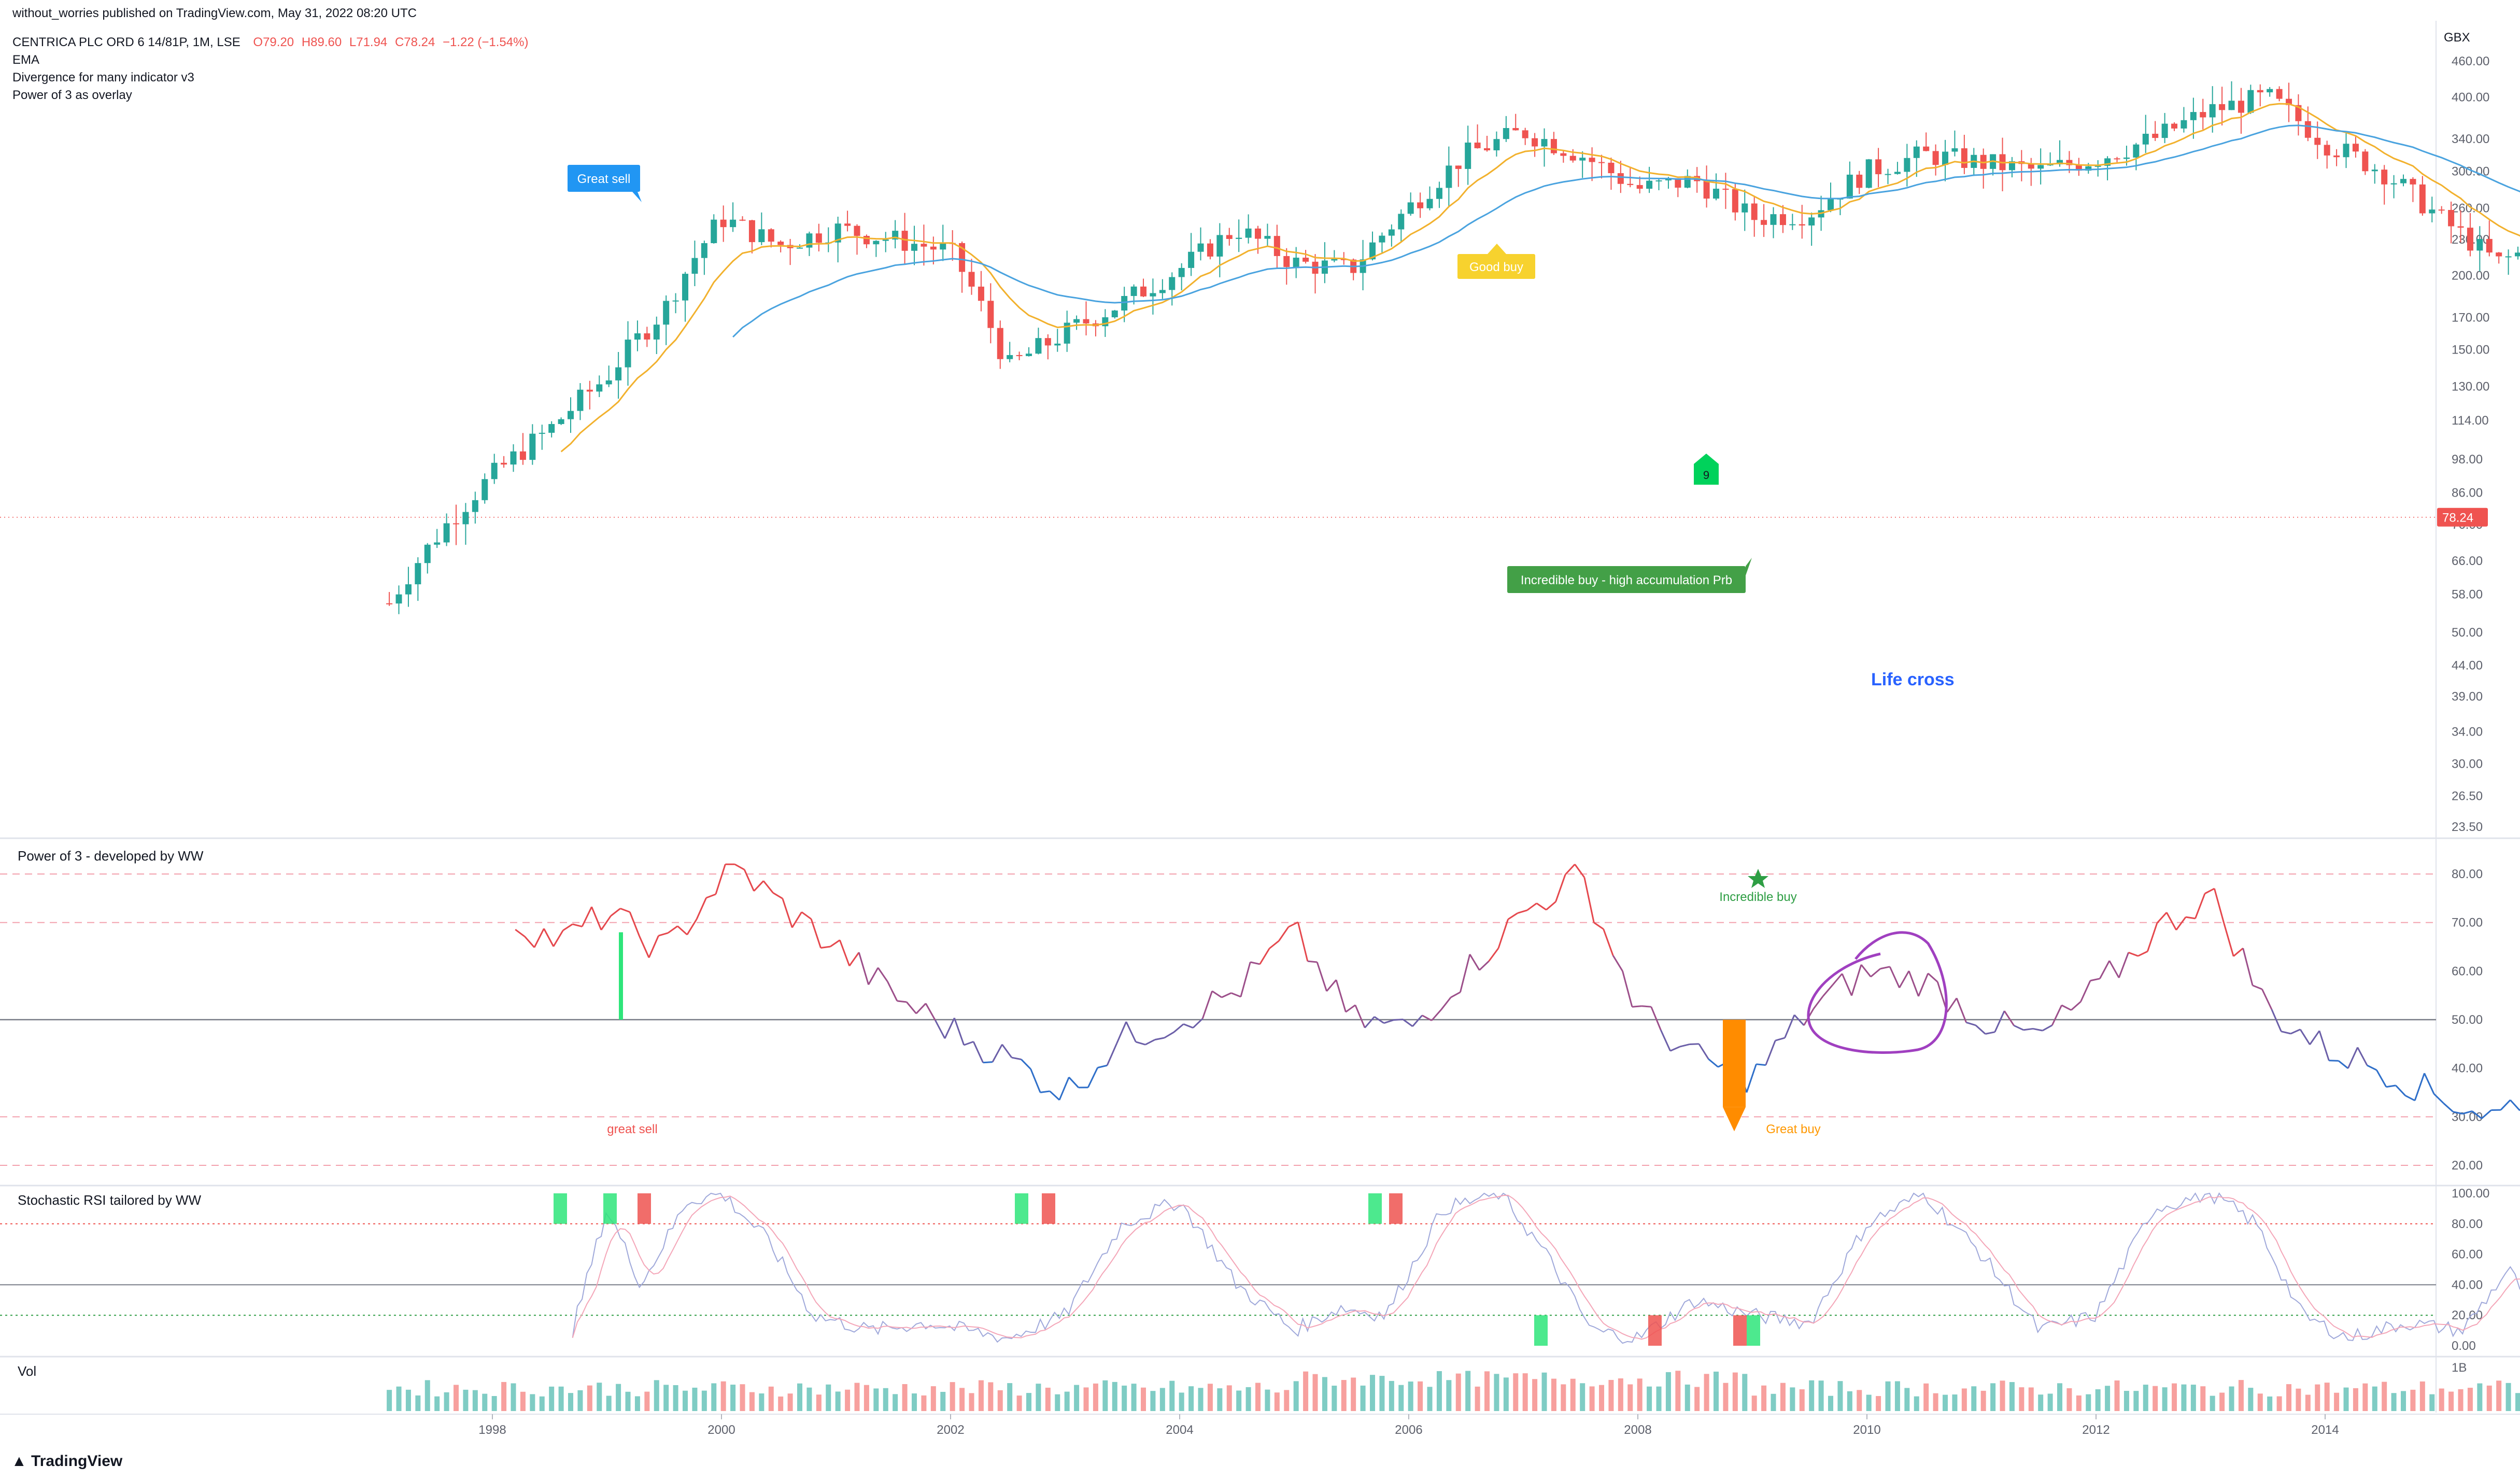 The width and height of the screenshot is (2520, 1480). Describe the element at coordinates (66, 1461) in the screenshot. I see `tradingview-logo: ▲ TradingView` at that location.